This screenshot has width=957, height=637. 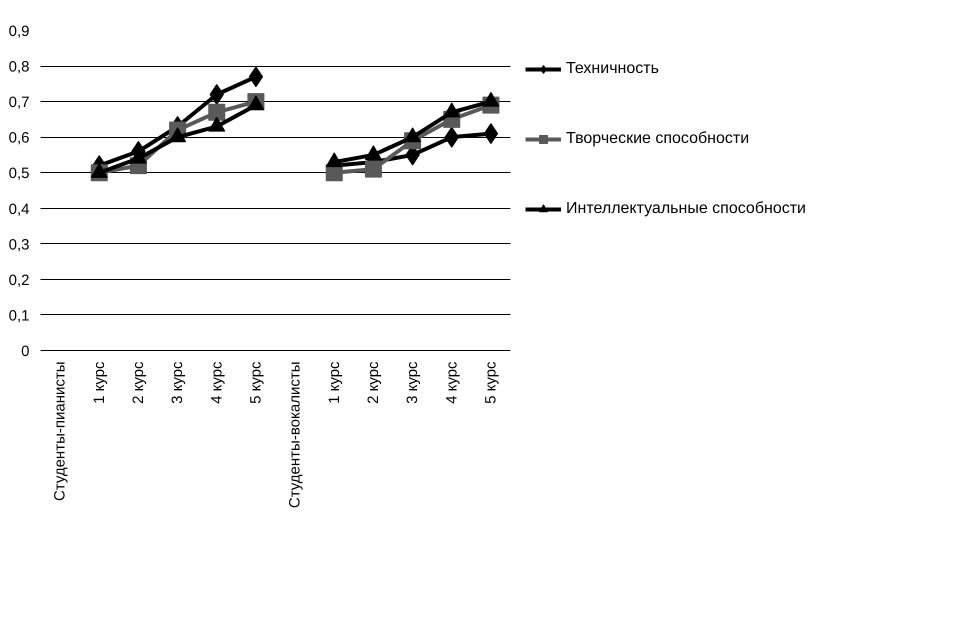 What do you see at coordinates (295, 434) in the screenshot?
I see `x-tick-label: Студенты-вокалисты` at bounding box center [295, 434].